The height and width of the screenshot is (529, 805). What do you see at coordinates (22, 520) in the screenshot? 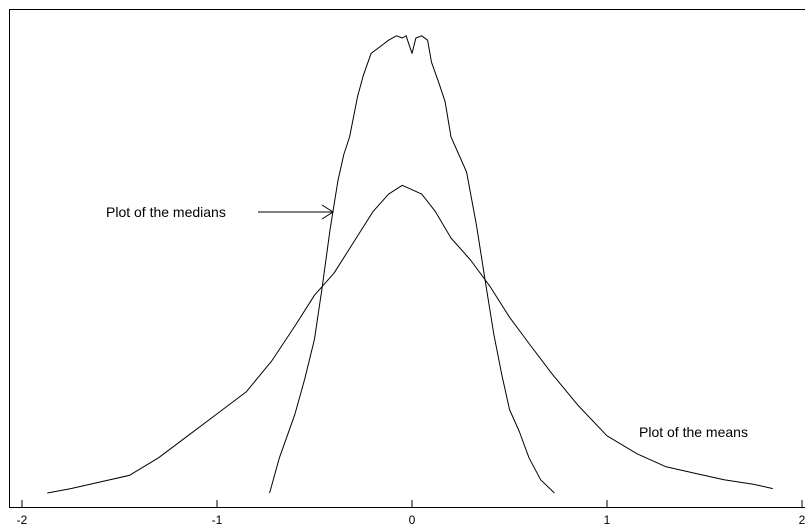
I see `x-tick-label-0: -2` at bounding box center [22, 520].